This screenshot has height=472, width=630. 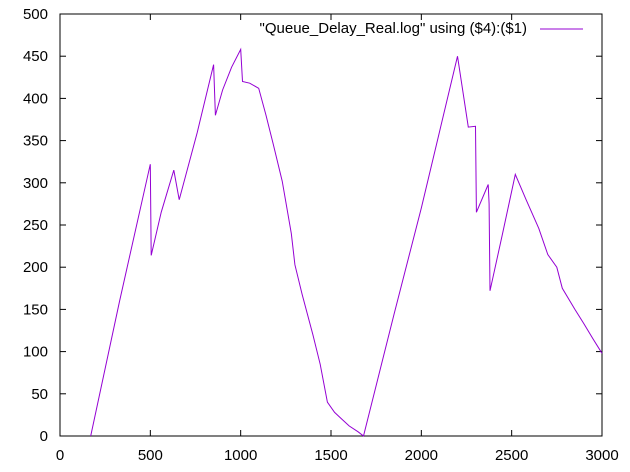 What do you see at coordinates (35, 14) in the screenshot?
I see `y-tick-label: 500` at bounding box center [35, 14].